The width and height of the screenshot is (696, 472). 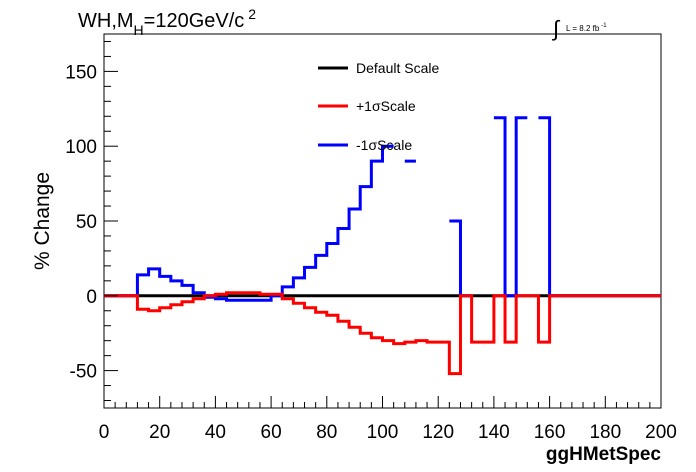 I want to click on x-tick-label: 100, so click(x=383, y=432).